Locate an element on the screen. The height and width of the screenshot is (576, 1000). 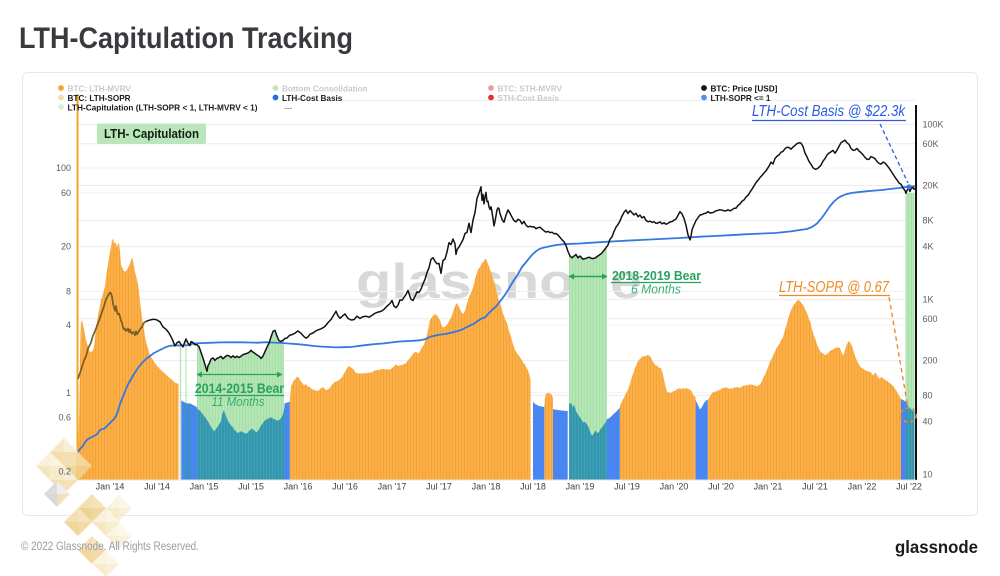
svg-text: 6 Months is located at coordinates (656, 290).